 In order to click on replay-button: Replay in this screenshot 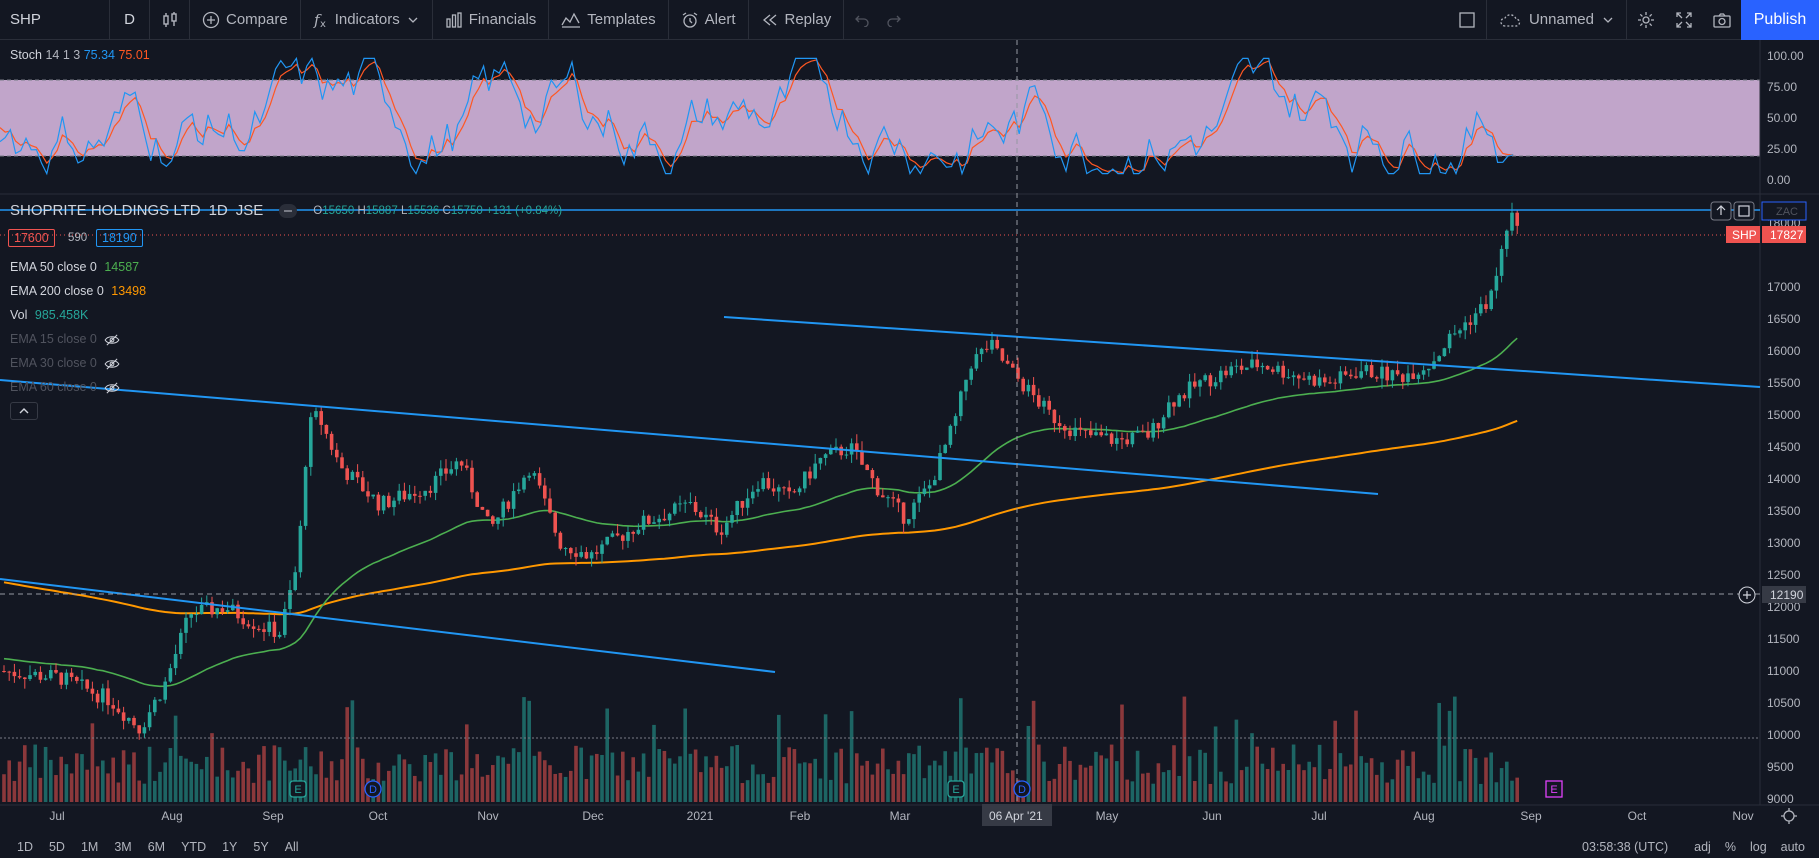, I will do `click(797, 20)`.